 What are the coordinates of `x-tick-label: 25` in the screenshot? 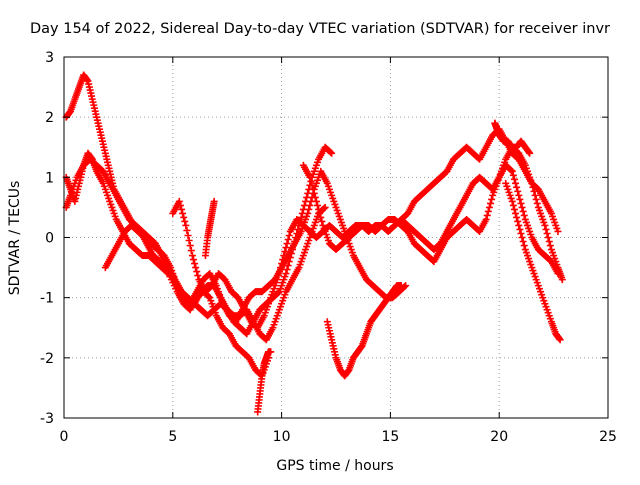 It's located at (608, 437).